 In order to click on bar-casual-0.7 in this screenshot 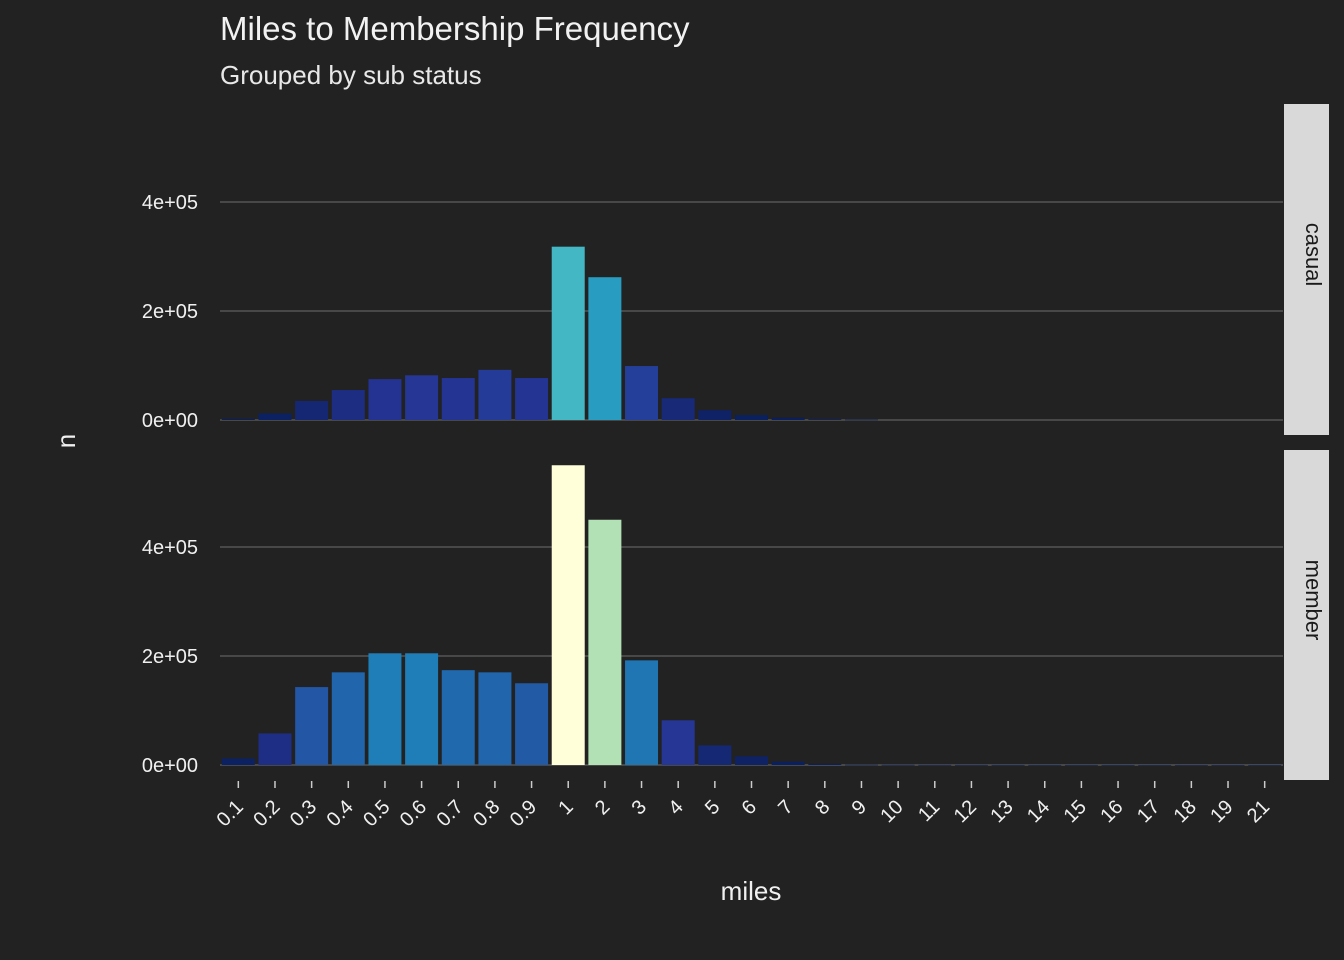, I will do `click(458, 399)`.